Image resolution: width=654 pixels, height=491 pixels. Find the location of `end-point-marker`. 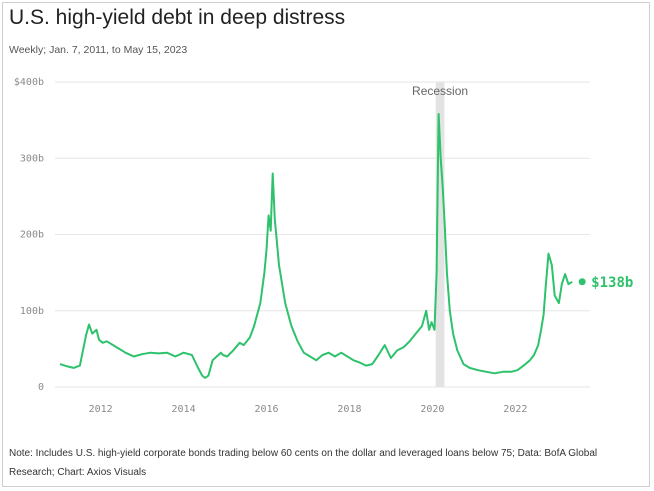

end-point-marker is located at coordinates (582, 282).